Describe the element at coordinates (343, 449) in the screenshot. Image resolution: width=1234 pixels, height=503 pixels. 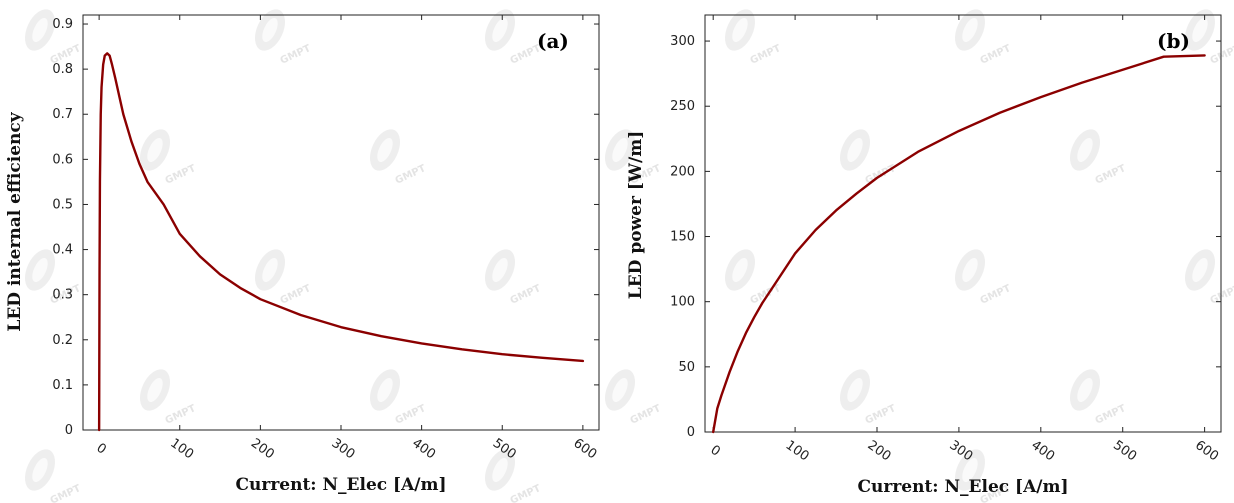
I see `x-tick-label: 300` at that location.